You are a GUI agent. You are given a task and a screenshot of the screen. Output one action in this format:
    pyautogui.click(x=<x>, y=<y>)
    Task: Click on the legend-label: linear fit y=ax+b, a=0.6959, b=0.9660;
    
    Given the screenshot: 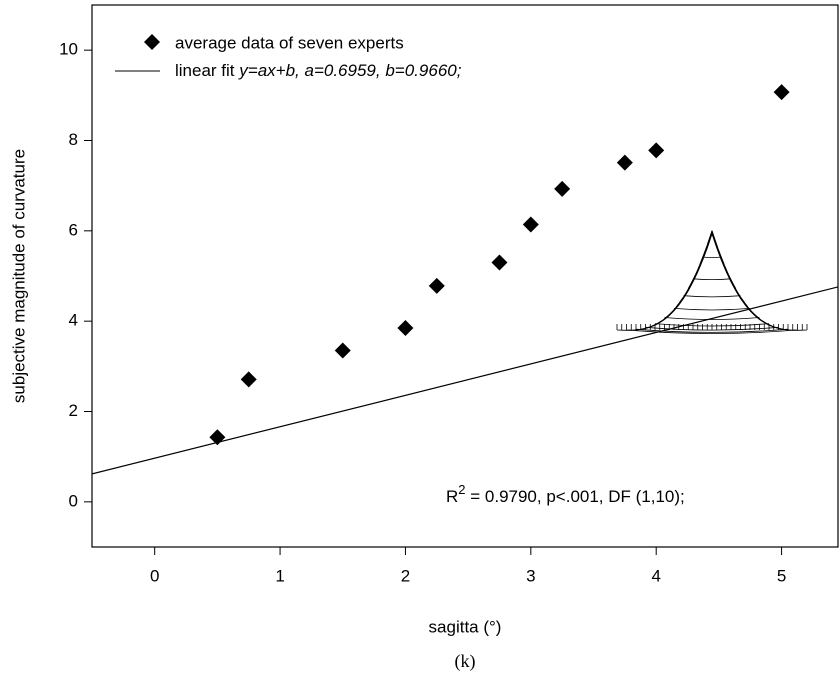 What is the action you would take?
    pyautogui.click(x=318, y=70)
    